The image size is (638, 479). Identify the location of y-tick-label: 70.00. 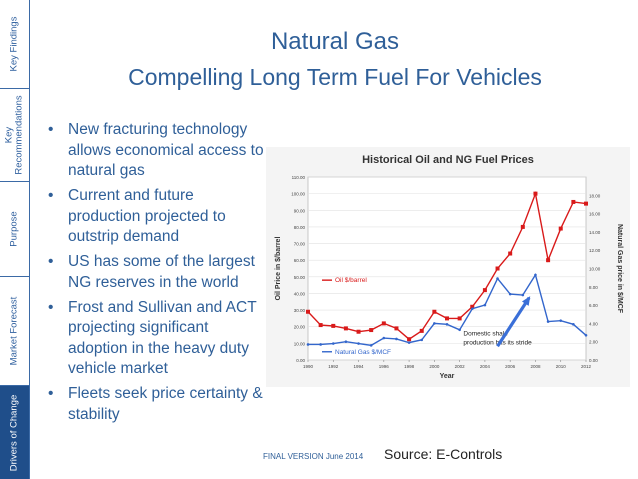
(300, 244).